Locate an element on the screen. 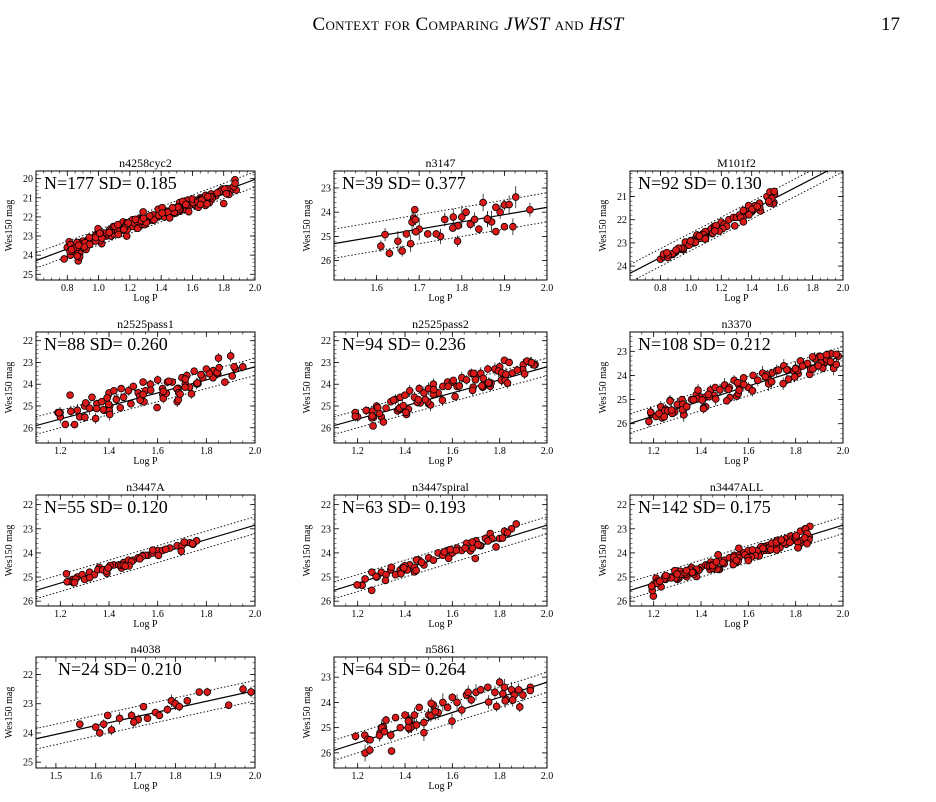  fit-bound-upper is located at coordinates (721, 218).